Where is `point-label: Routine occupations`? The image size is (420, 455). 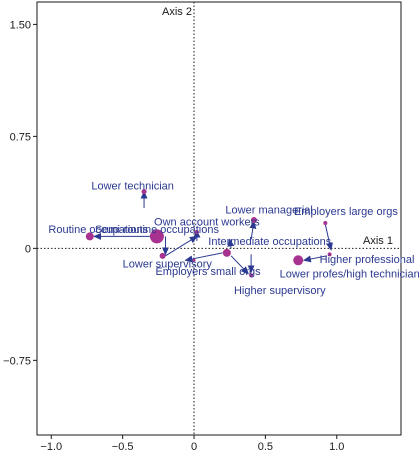 point-label: Routine occupations is located at coordinates (98, 230).